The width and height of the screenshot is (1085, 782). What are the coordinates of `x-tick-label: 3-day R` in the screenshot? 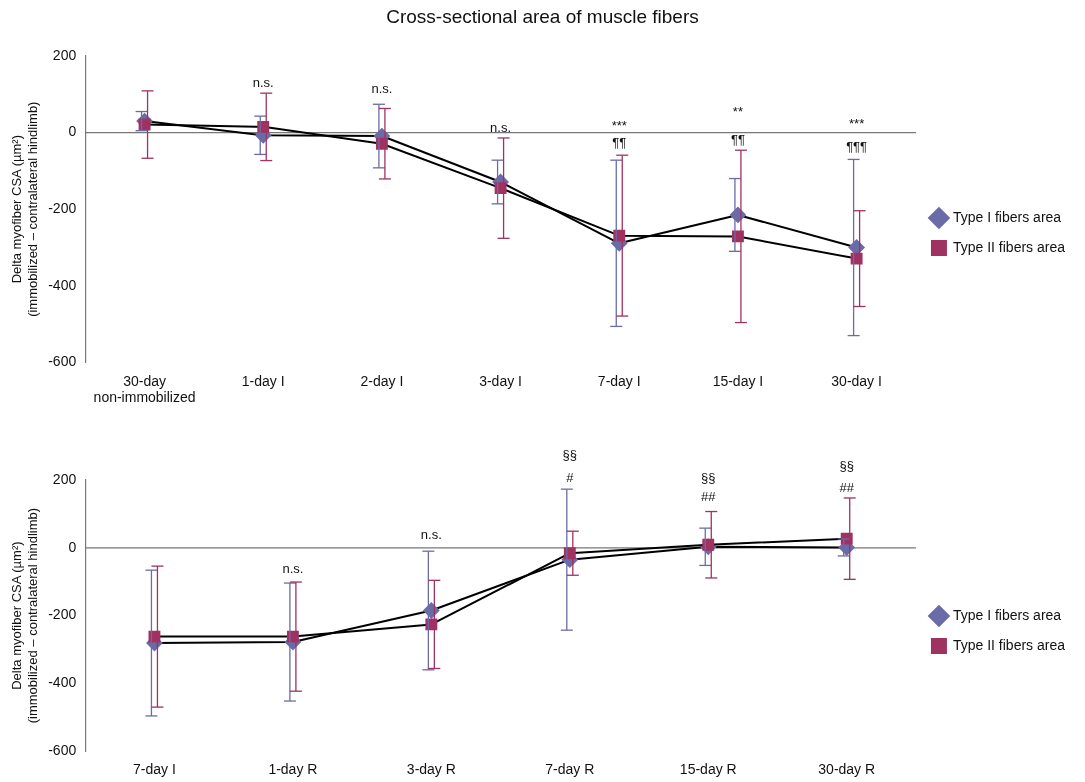 It's located at (431, 769).